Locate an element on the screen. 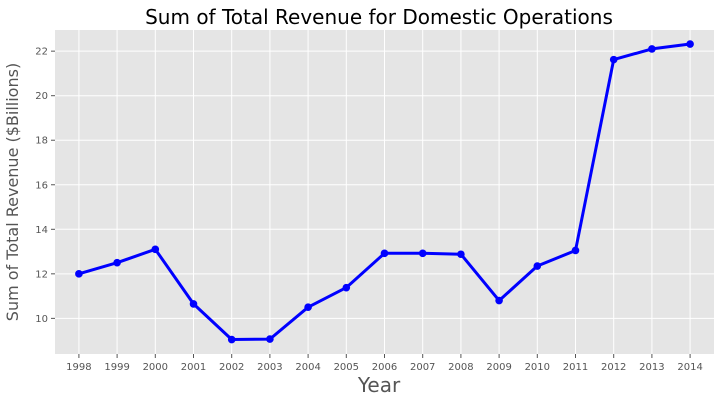 Image resolution: width=728 pixels, height=403 pixels. x-tick-label: 2013 is located at coordinates (651, 367).